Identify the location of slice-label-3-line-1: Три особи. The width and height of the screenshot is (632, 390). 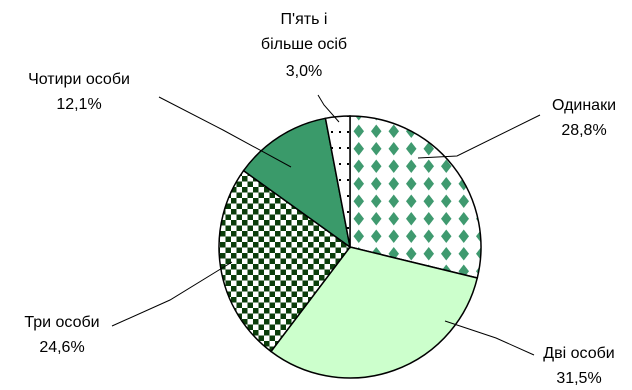
(61, 322).